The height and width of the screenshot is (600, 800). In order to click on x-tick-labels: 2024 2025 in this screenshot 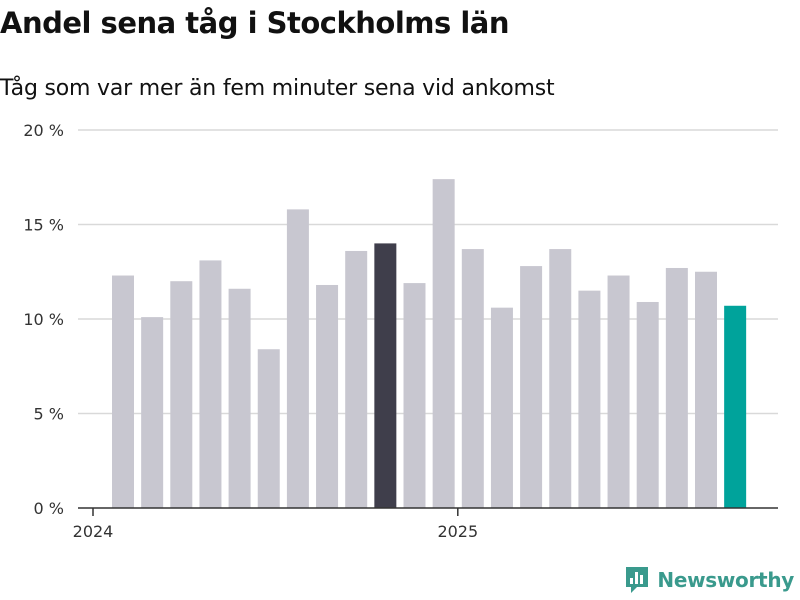, I will do `click(276, 531)`.